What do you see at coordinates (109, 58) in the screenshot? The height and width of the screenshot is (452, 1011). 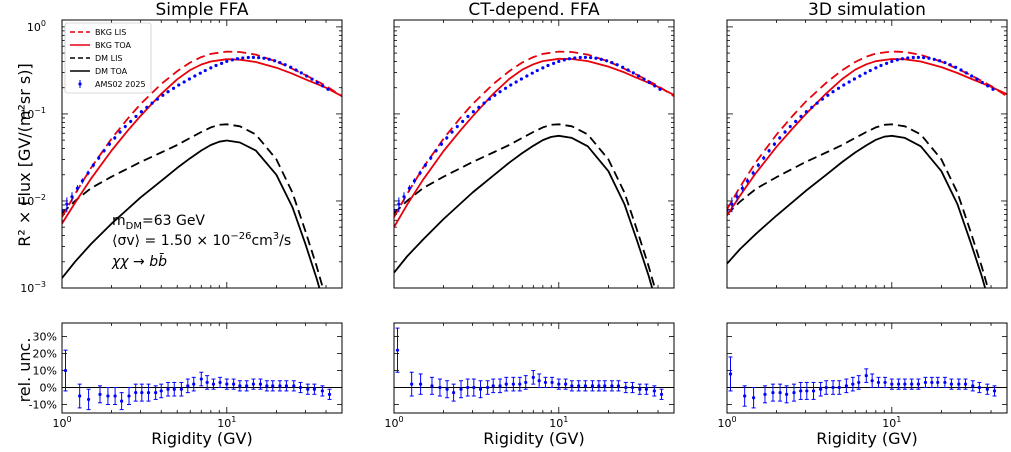 I see `legend-label: DM LIS` at bounding box center [109, 58].